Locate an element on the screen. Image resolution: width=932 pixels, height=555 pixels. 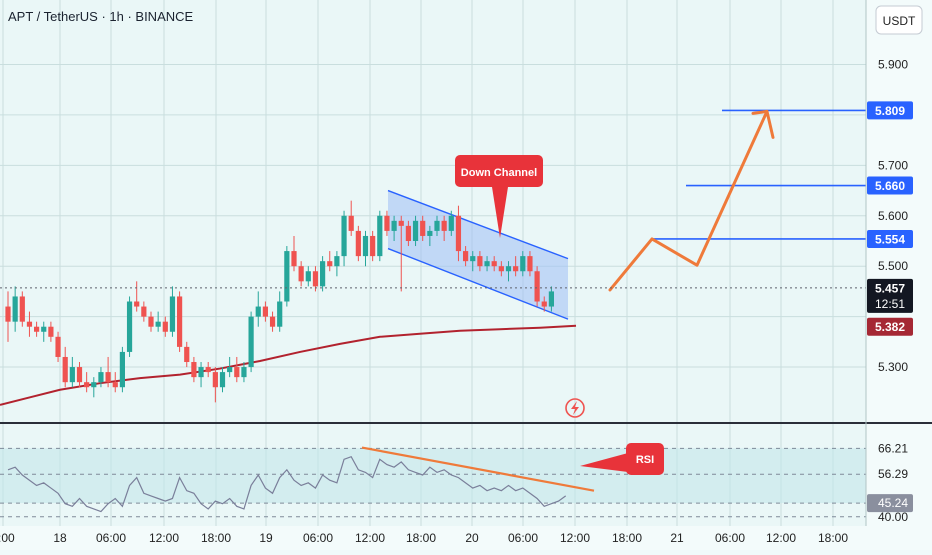
down-channel is located at coordinates (478, 254).